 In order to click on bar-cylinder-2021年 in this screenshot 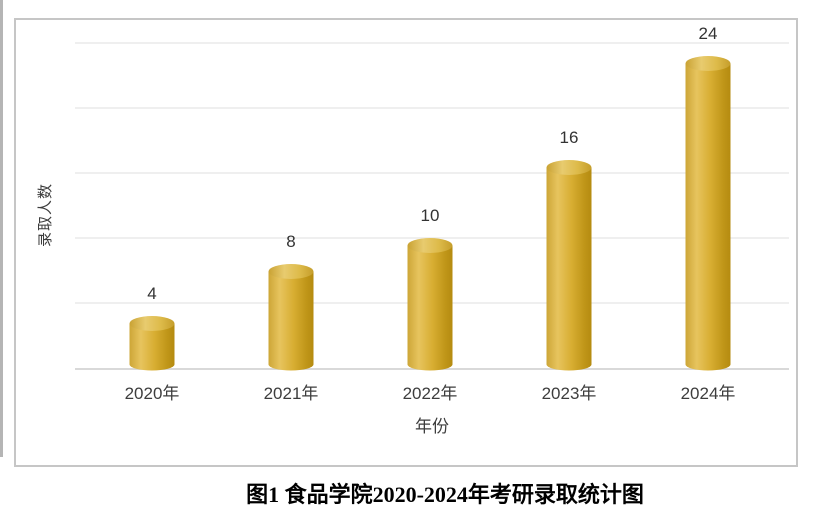, I will do `click(291, 317)`.